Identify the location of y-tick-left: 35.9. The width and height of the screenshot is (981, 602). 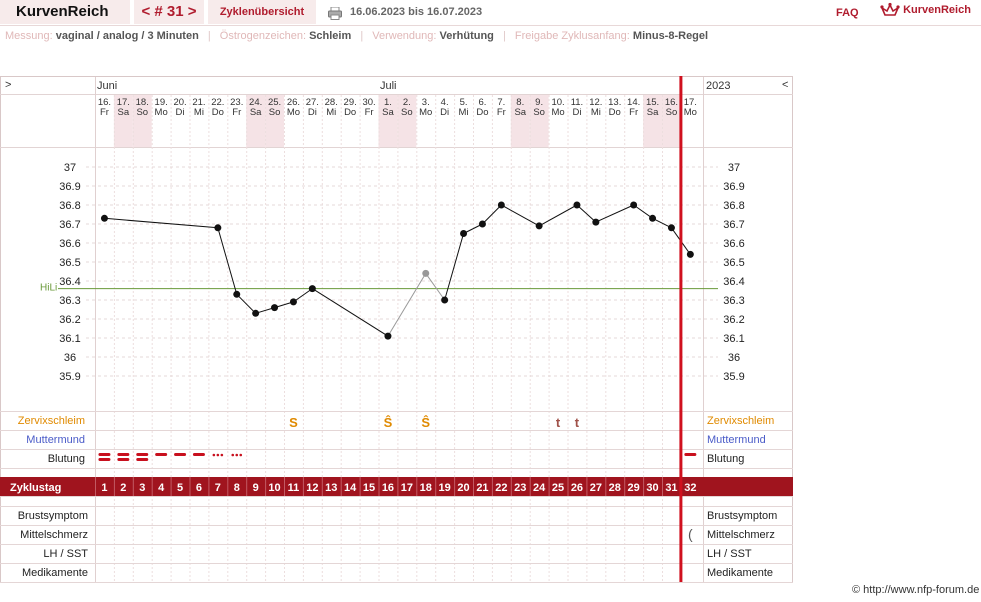
(69, 377).